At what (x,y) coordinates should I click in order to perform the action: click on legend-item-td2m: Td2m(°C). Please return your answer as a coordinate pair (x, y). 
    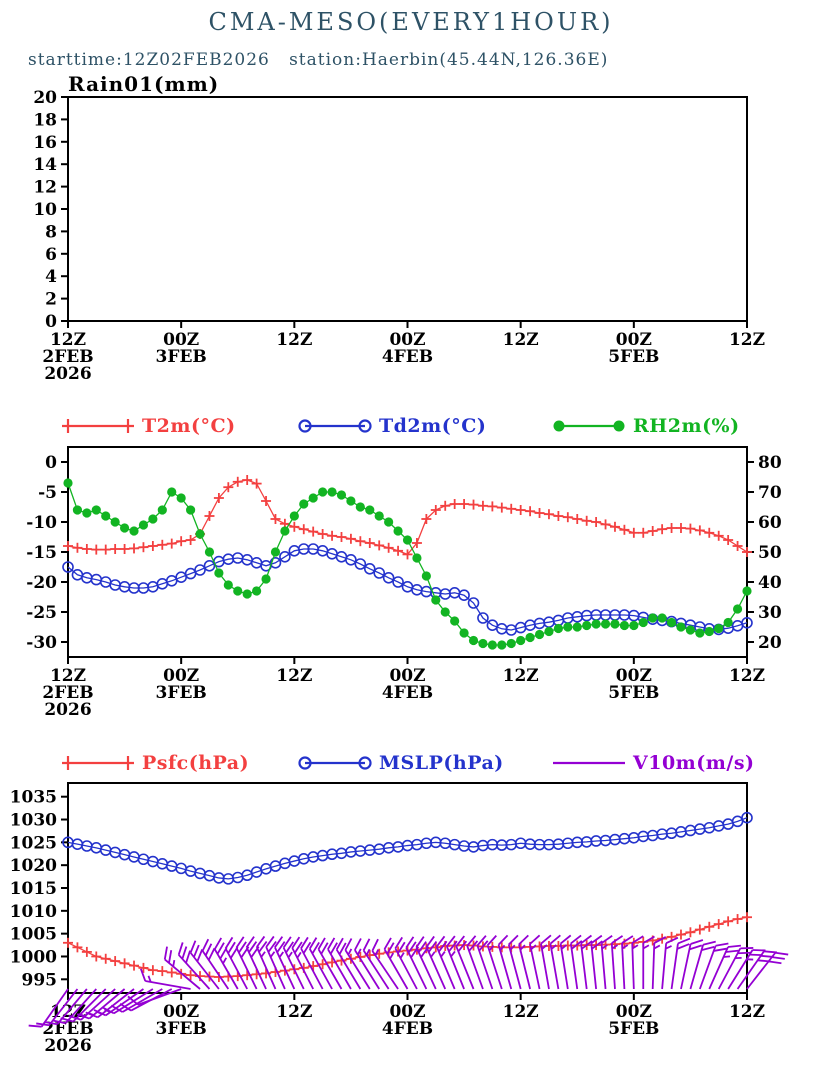
    Looking at the image, I should click on (391, 426).